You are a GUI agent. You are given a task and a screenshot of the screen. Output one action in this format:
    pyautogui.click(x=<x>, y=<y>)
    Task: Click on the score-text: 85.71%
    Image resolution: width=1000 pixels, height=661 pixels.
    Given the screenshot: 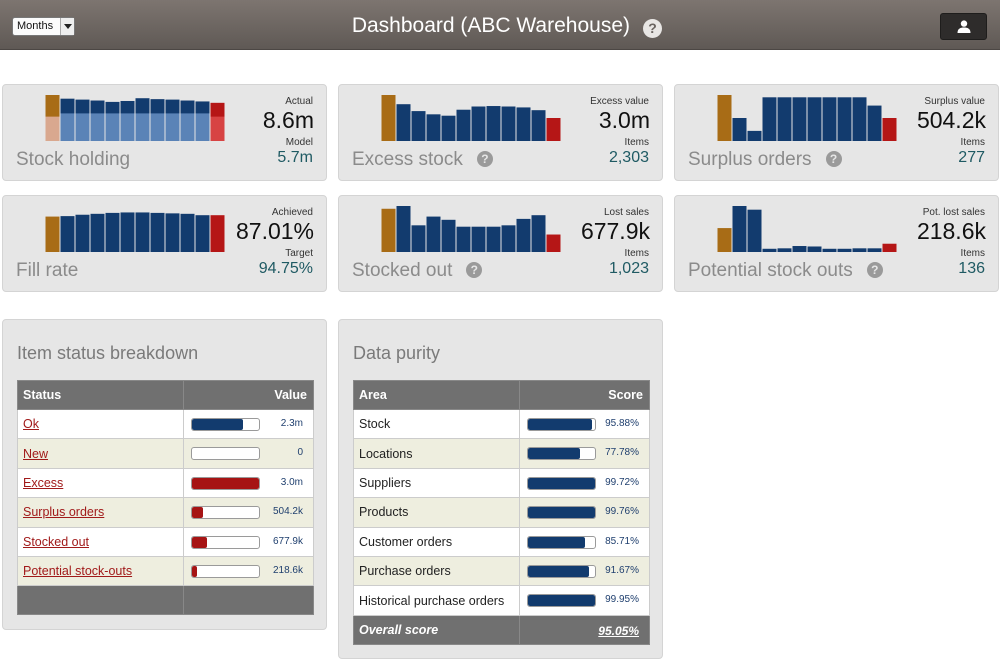 What is the action you would take?
    pyautogui.click(x=622, y=541)
    